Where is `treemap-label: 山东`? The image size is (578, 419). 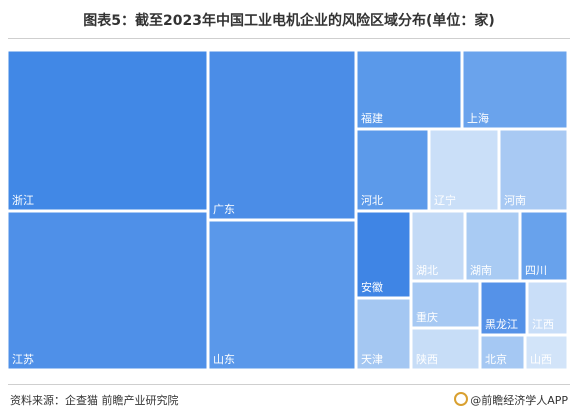 treemap-label: 山东 is located at coordinates (224, 359).